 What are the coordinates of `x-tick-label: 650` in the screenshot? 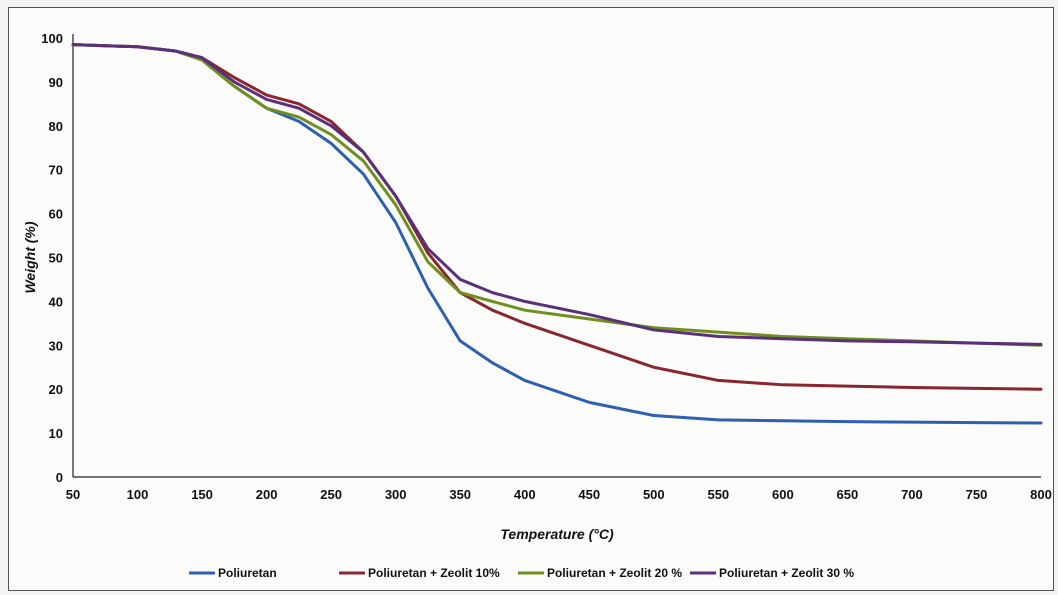 It's located at (848, 494).